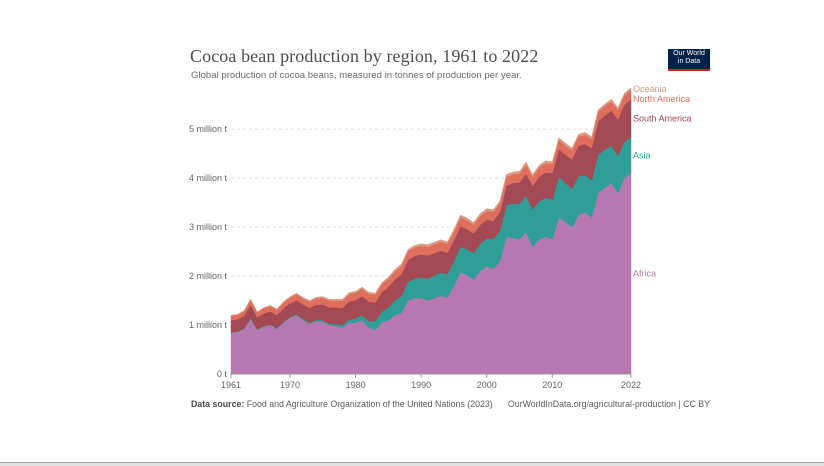  What do you see at coordinates (661, 99) in the screenshot?
I see `series-label-north-america: North America` at bounding box center [661, 99].